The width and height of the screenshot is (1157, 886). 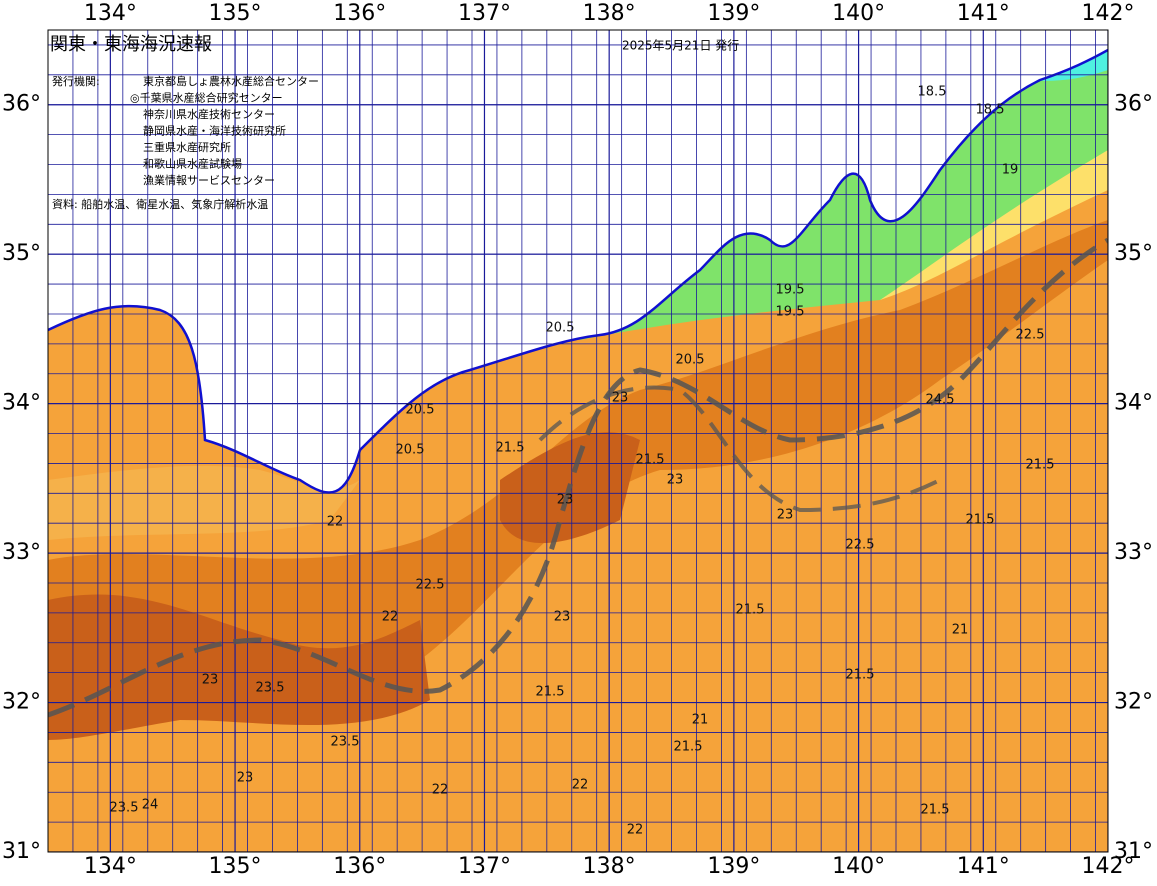 What do you see at coordinates (940, 400) in the screenshot?
I see `contour-label: 24.5` at bounding box center [940, 400].